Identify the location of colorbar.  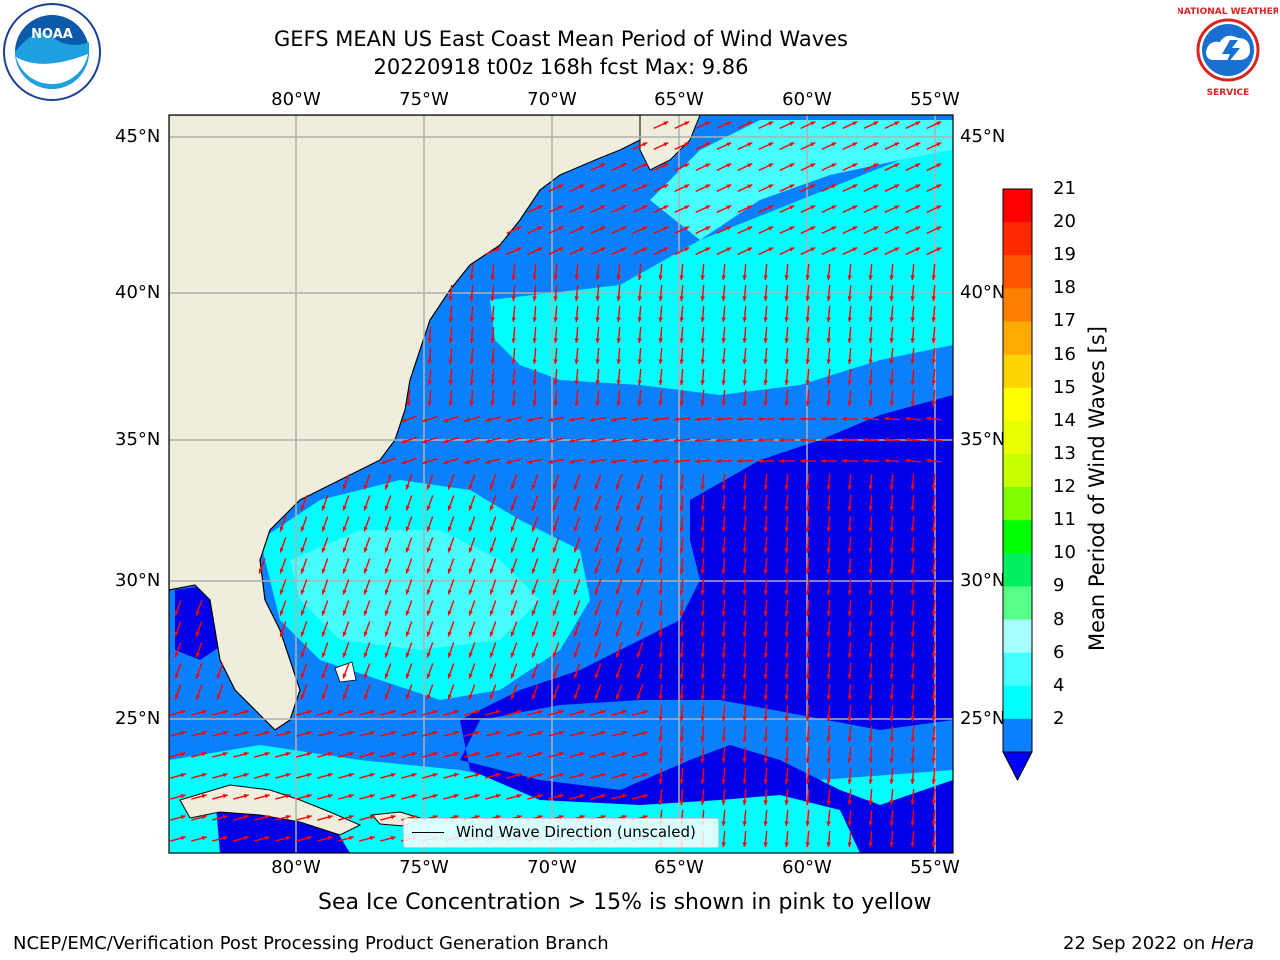
(1017, 485).